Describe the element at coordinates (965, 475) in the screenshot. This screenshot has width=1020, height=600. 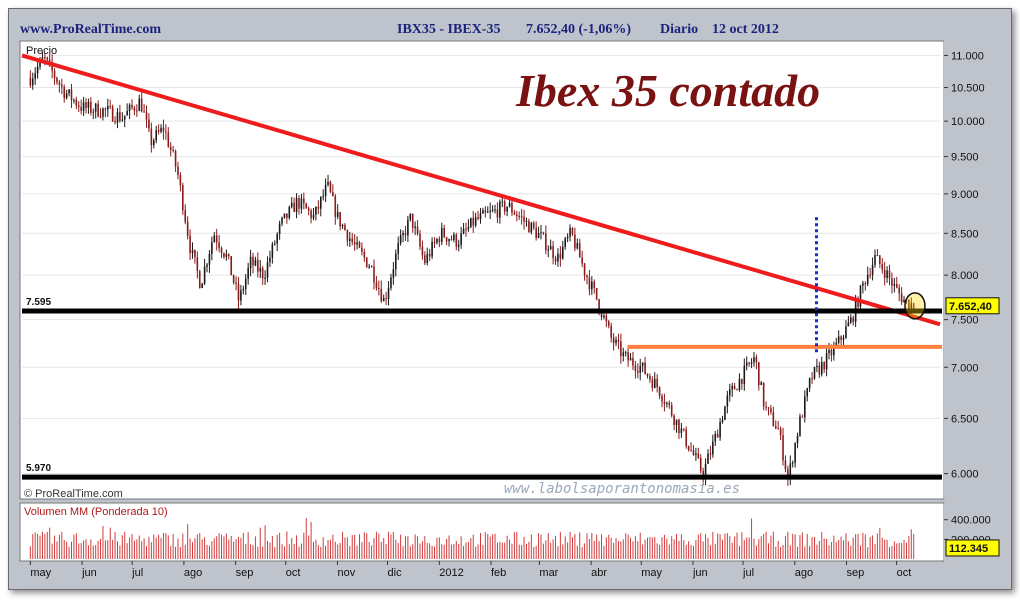
I see `price-tick-label: 6.000` at that location.